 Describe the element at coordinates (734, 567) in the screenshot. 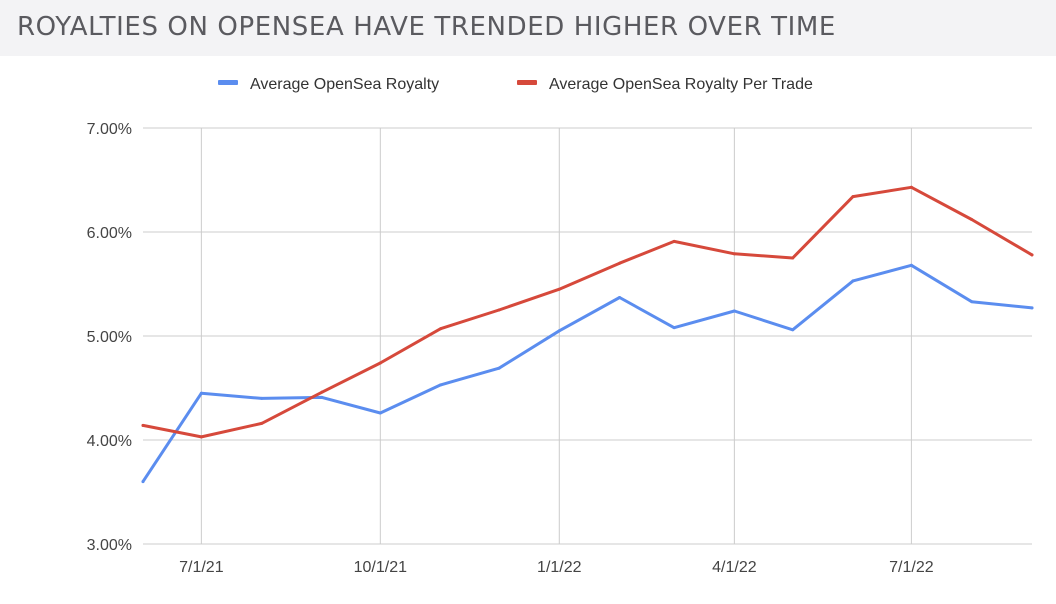

I see `x-tick-label: 4/1/22` at that location.